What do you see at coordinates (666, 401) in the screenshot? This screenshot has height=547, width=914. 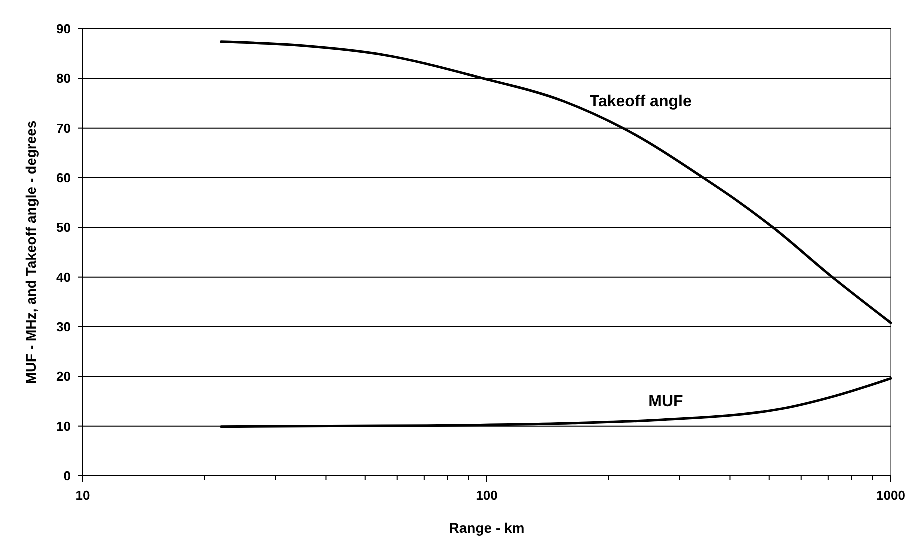 I see `series-label: MUF` at bounding box center [666, 401].